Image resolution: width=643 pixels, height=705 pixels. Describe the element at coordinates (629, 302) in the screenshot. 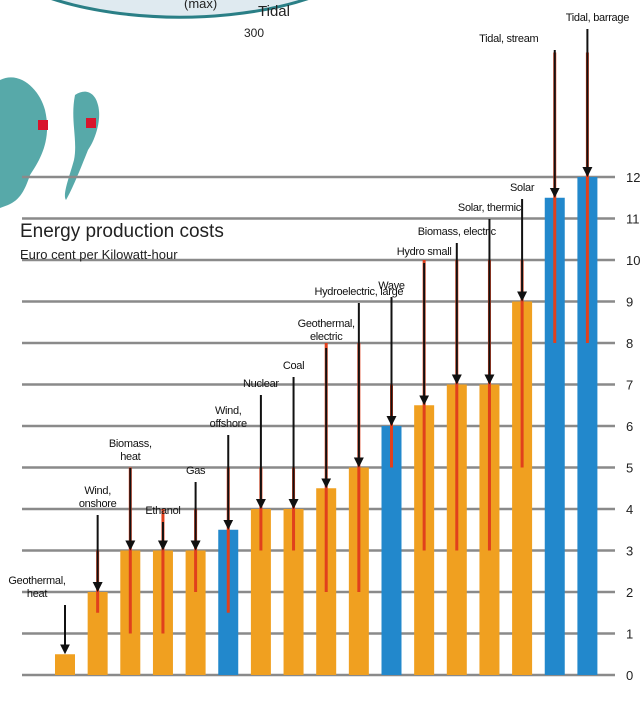

I see `y-tick-label: 9` at that location.